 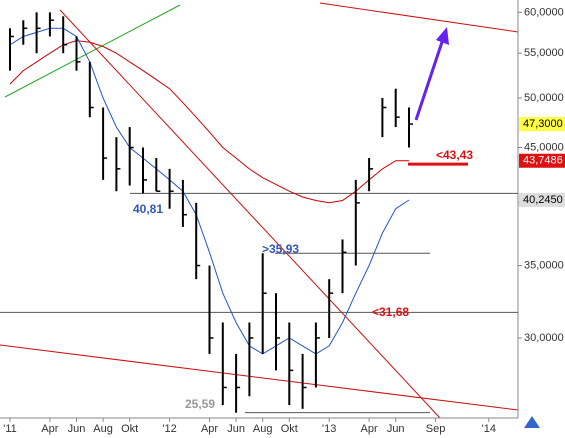 I want to click on value-tag-label: 40,2450, so click(x=543, y=200).